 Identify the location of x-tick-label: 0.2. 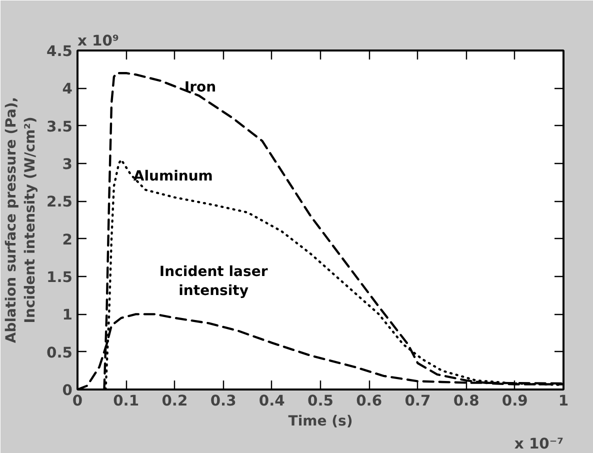
(175, 401).